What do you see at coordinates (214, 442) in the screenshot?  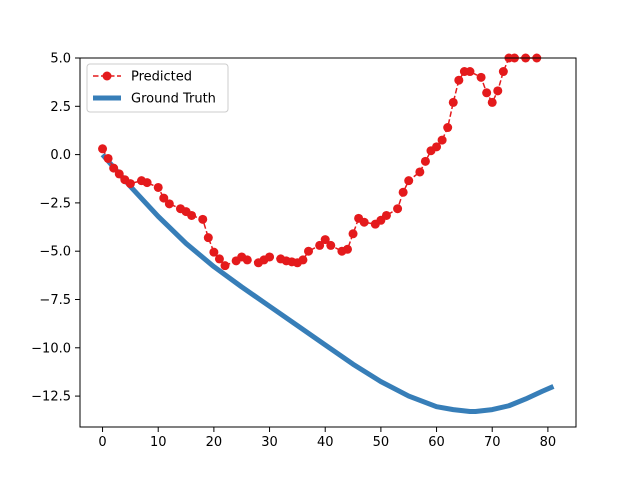 I see `x-tick-label: 20` at bounding box center [214, 442].